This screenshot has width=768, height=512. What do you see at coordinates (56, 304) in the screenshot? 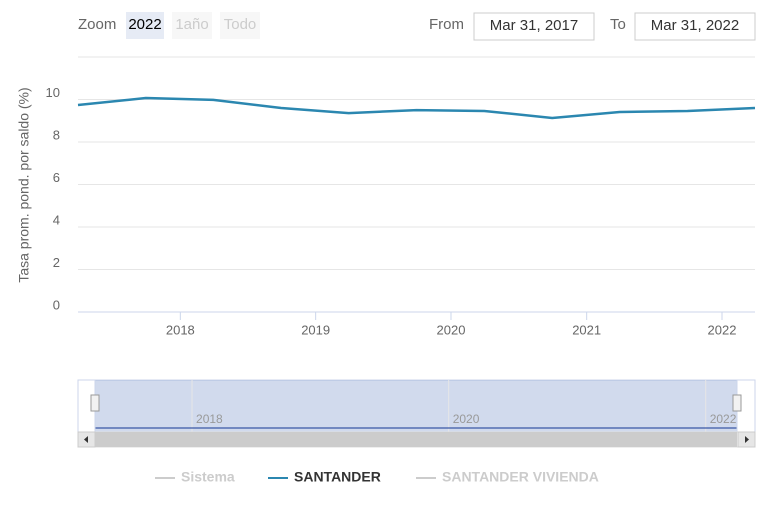
I see `y-tick-label: 0` at bounding box center [56, 304].